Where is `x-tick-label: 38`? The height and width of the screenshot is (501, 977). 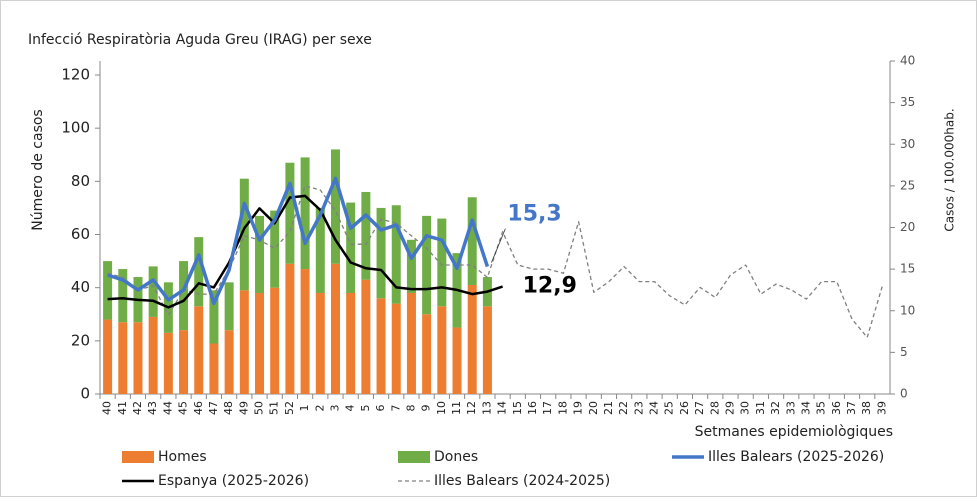
x-tick-label: 38 is located at coordinates (866, 408).